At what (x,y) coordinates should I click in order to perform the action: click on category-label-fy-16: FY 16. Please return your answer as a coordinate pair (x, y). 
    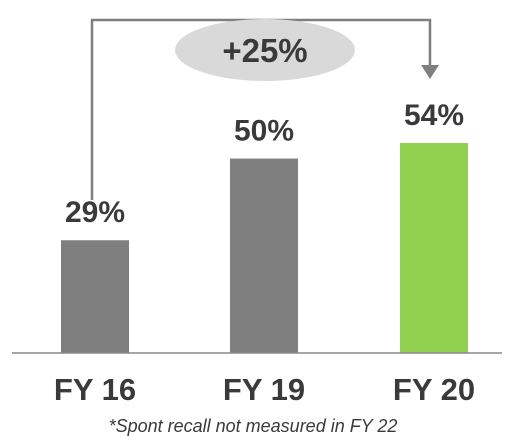
    Looking at the image, I should click on (95, 389).